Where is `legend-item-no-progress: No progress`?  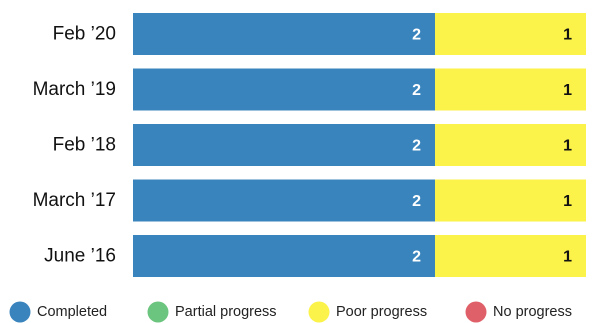
legend-item-no-progress: No progress is located at coordinates (518, 312).